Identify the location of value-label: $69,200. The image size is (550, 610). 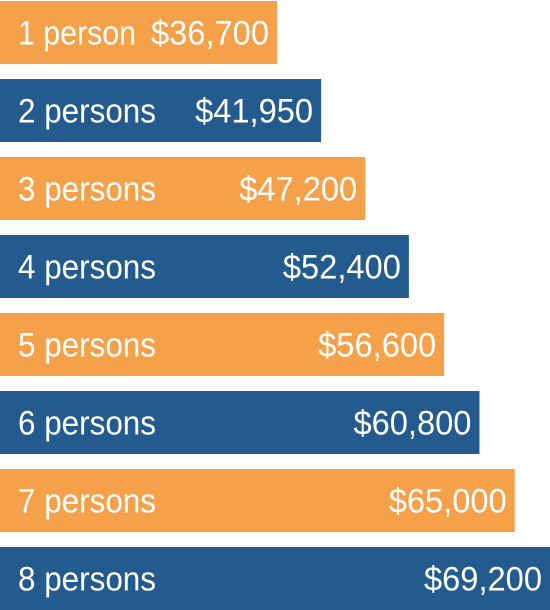
(483, 580).